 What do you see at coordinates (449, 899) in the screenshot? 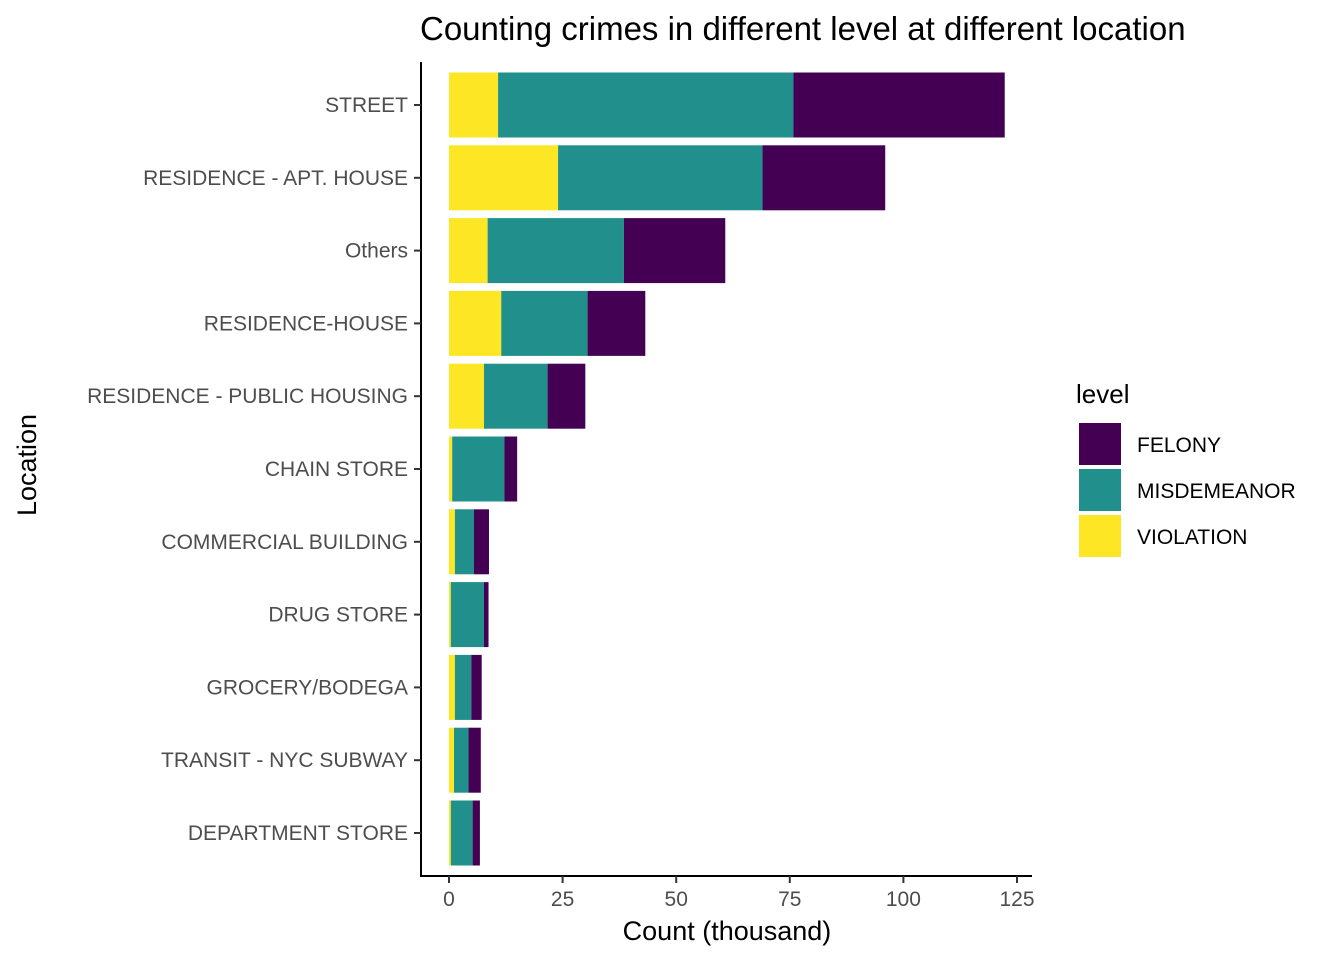
I see `x-tick-label: 0` at bounding box center [449, 899].